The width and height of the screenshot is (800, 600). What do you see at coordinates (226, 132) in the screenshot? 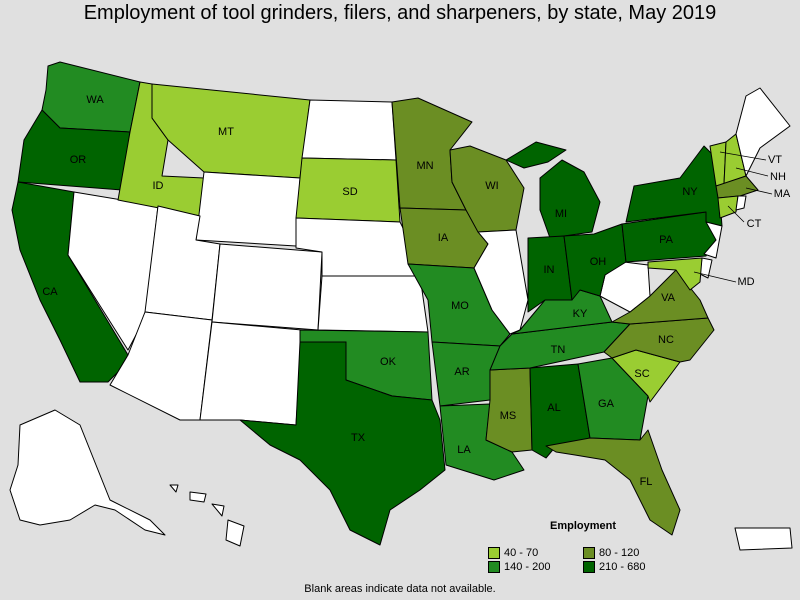
I see `state-label-mt: MT` at bounding box center [226, 132].